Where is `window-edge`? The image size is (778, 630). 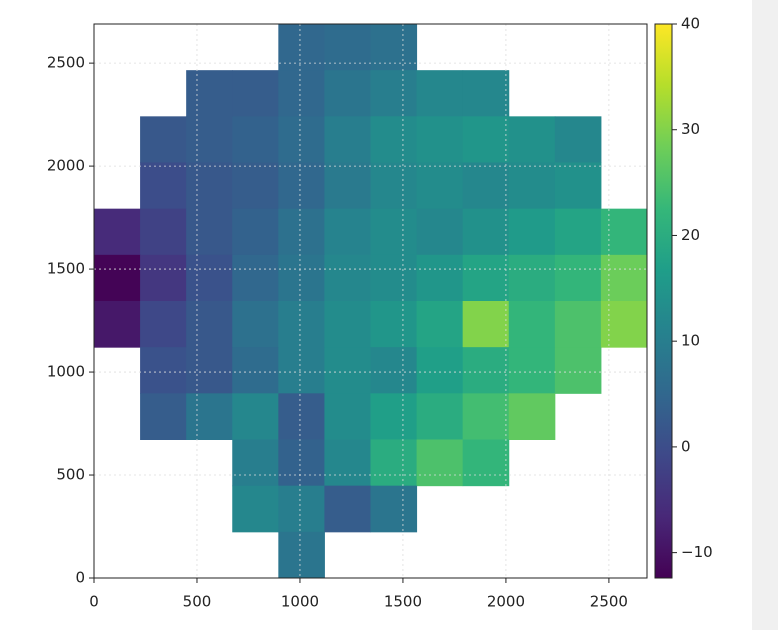 window-edge is located at coordinates (765, 315).